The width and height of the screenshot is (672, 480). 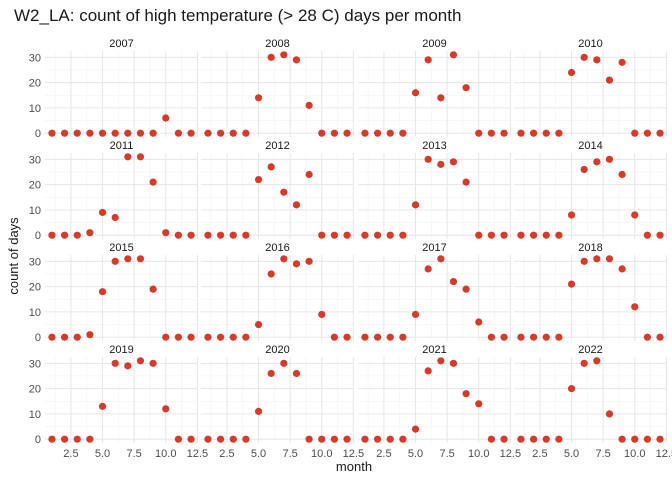 What do you see at coordinates (277, 87) in the screenshot?
I see `facet-panel-2008: 2008` at bounding box center [277, 87].